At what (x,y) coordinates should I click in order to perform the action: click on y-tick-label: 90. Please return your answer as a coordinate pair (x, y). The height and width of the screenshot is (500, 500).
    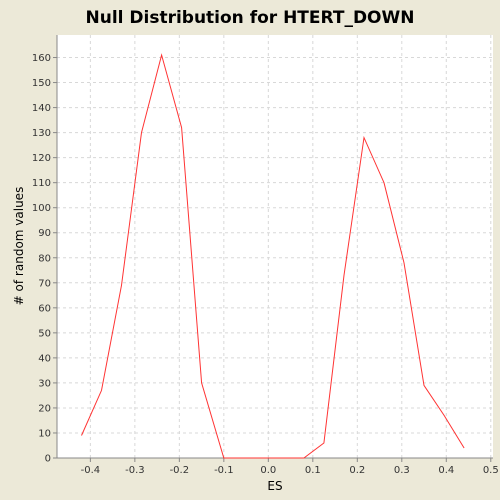
    Looking at the image, I should click on (44, 233).